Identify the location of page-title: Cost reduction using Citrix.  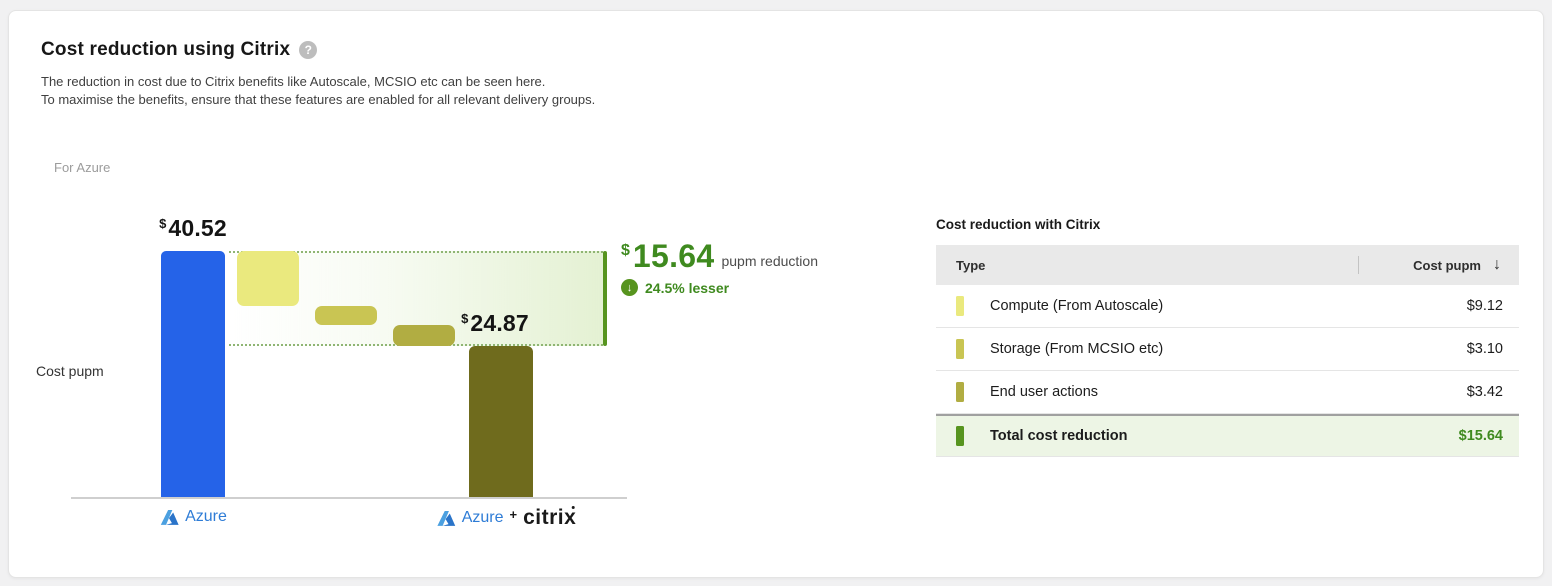
(166, 49).